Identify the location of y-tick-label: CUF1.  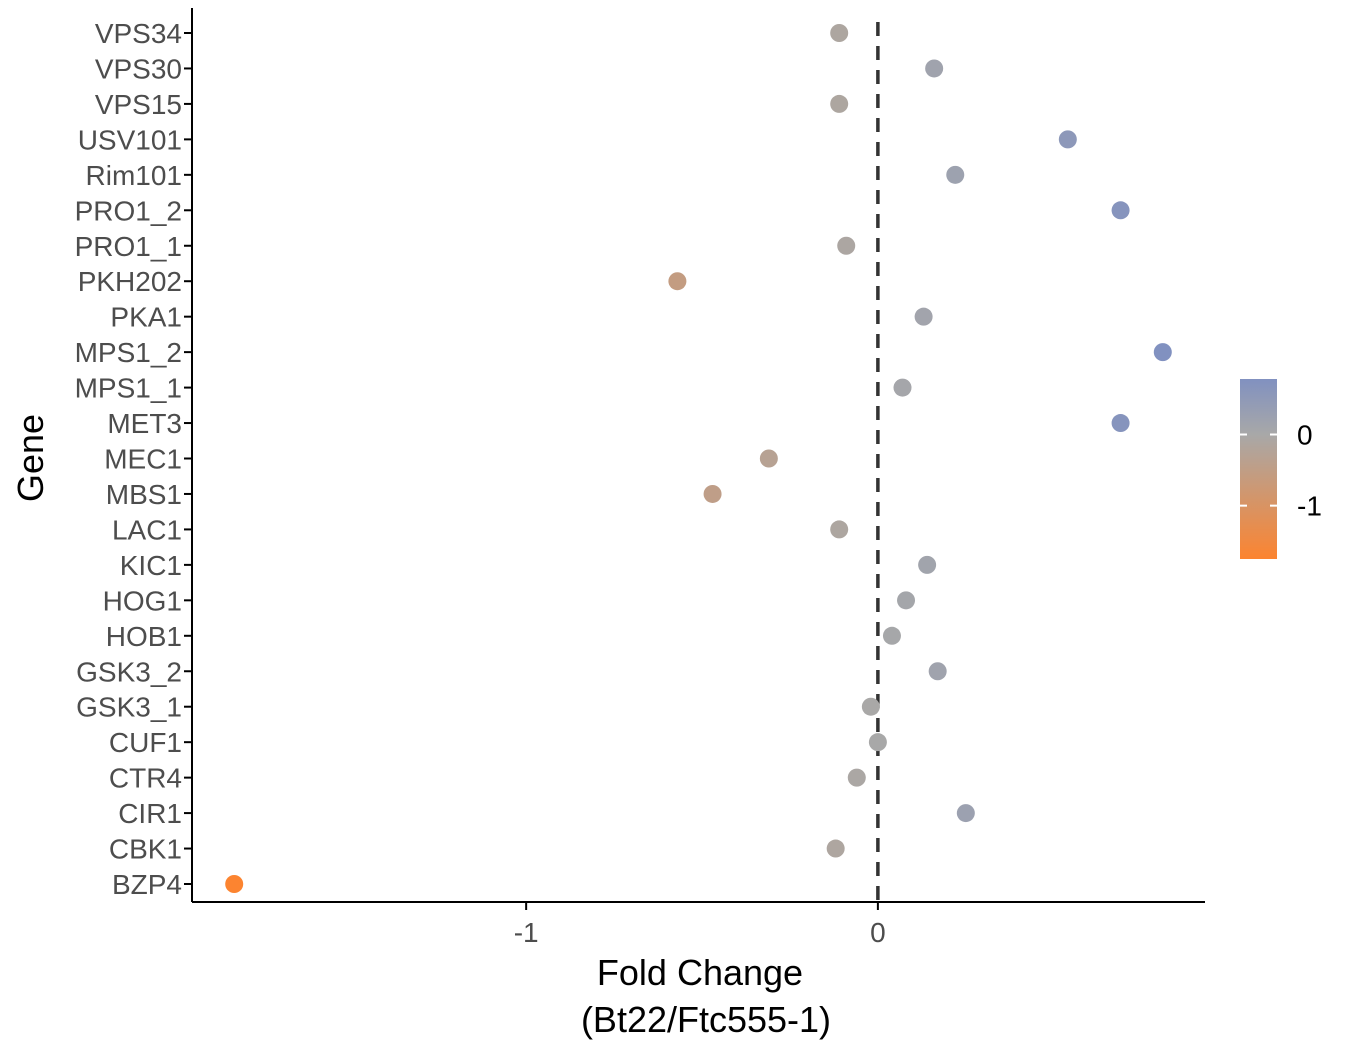
(145, 742).